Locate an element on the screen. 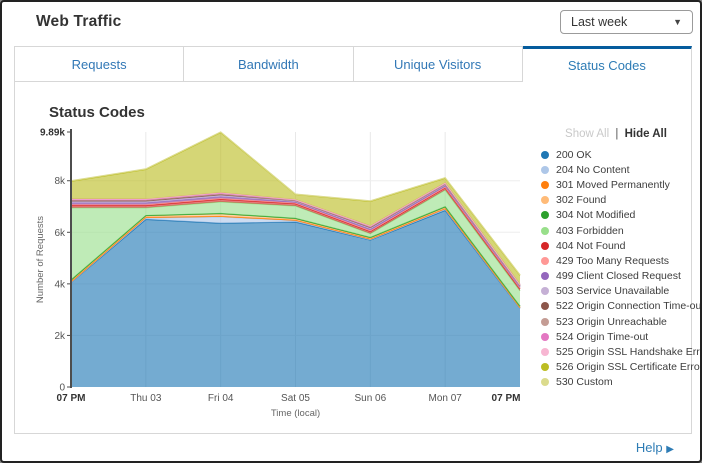 This screenshot has width=702, height=463. legend-item-label: 524 Origin Time-out is located at coordinates (602, 336).